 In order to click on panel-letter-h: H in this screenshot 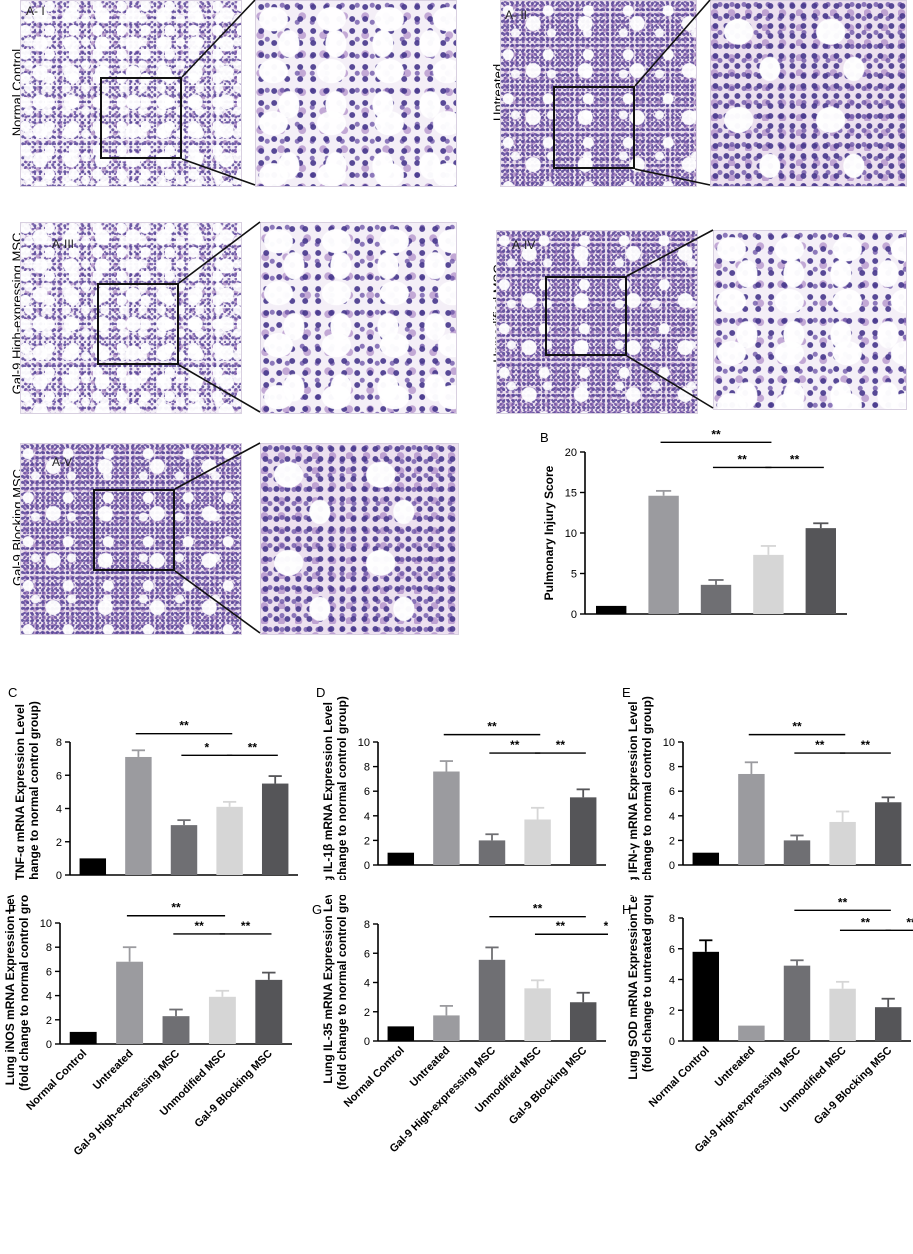, I will do `click(627, 909)`.